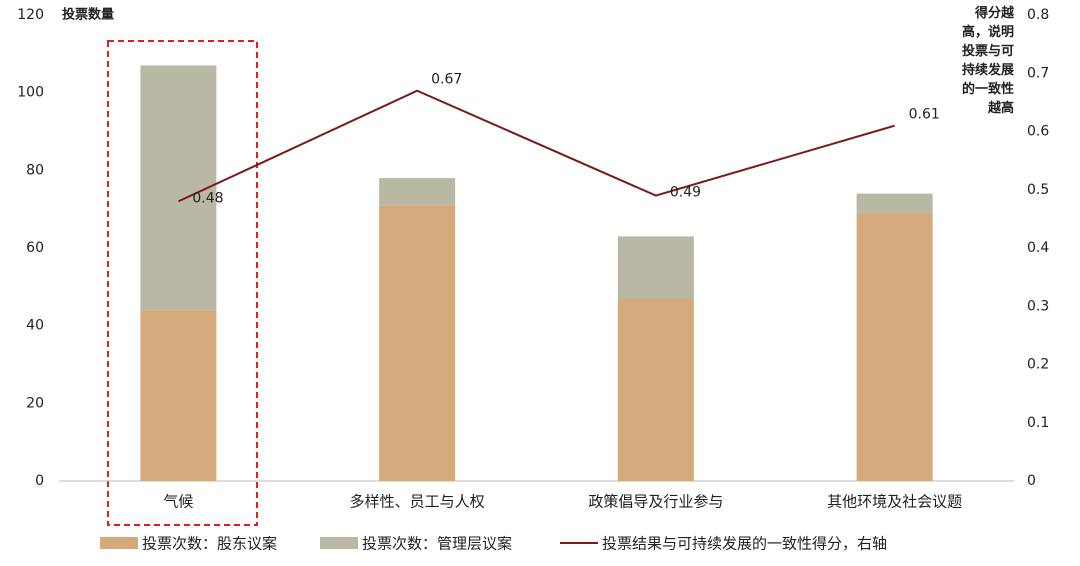 The image size is (1080, 566). I want to click on y2-tick-label: 0.1, so click(1038, 423).